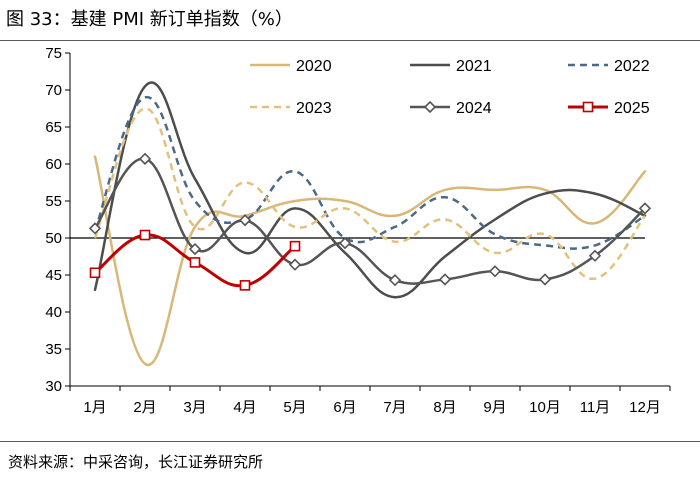  What do you see at coordinates (609, 66) in the screenshot?
I see `legend-item-2022: 2022` at bounding box center [609, 66].